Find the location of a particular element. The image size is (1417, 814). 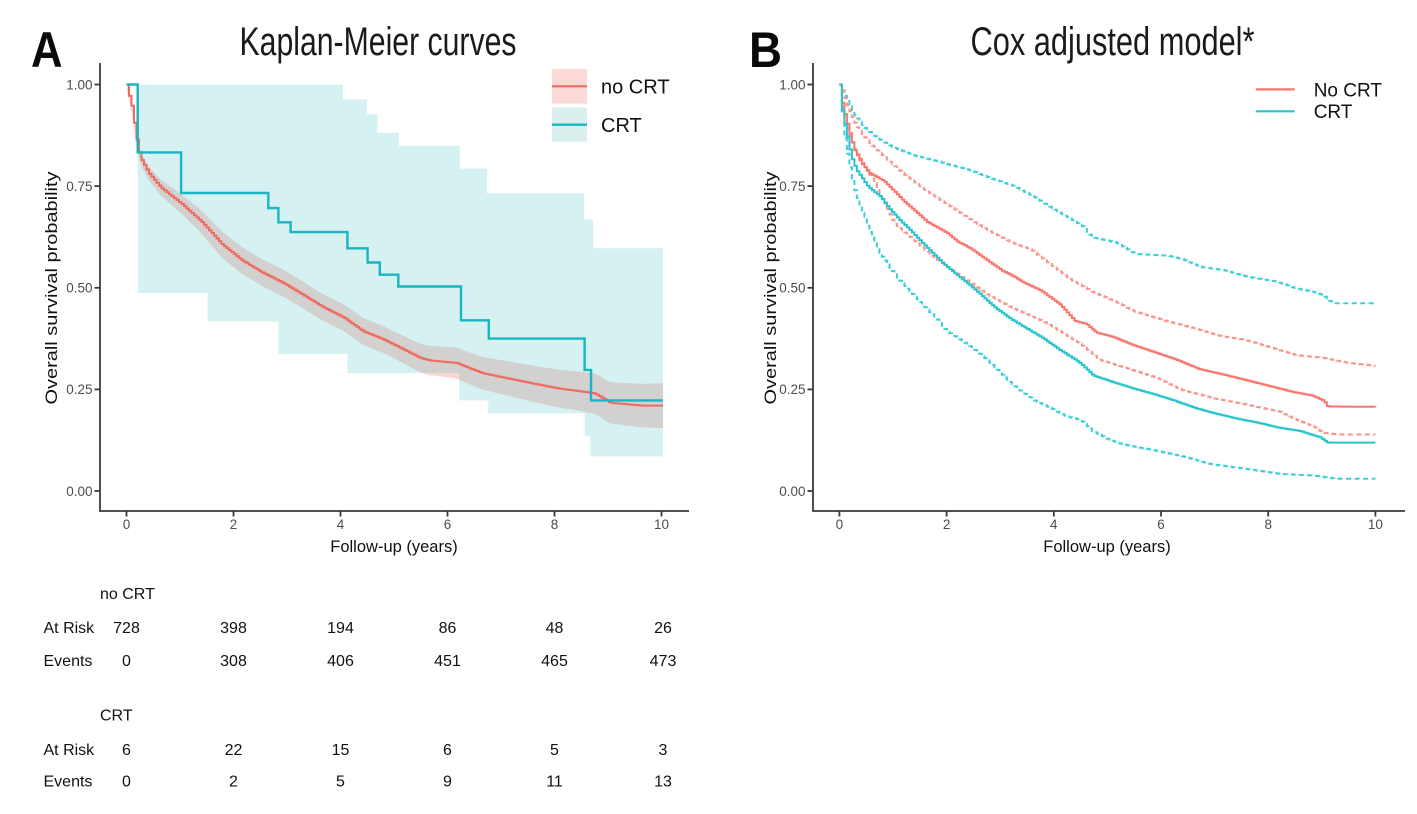

svg-text: No CRT is located at coordinates (1348, 90).